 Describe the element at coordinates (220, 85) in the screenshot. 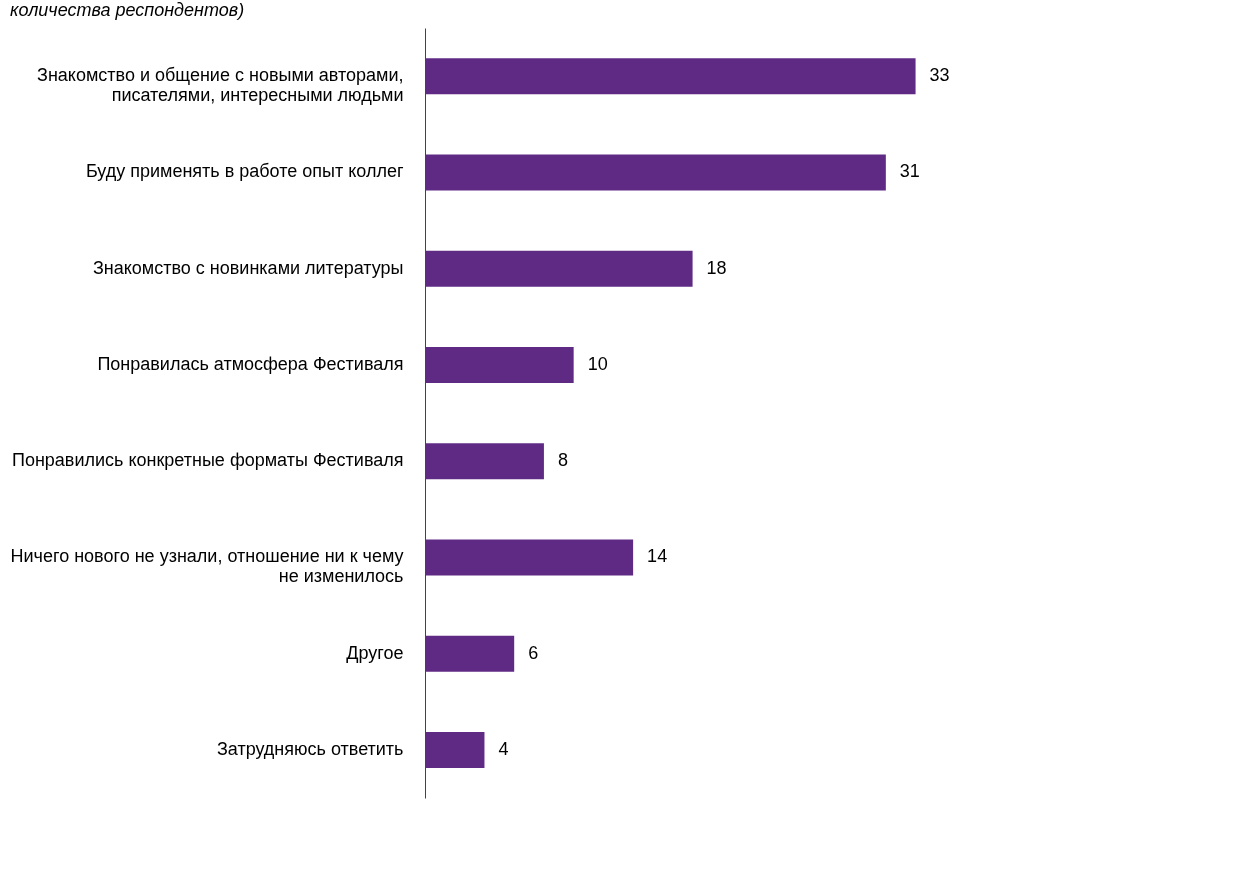

I see `y-tick-label: Знакомство и общение с новыми авторами, писателями, интересными людьми` at that location.